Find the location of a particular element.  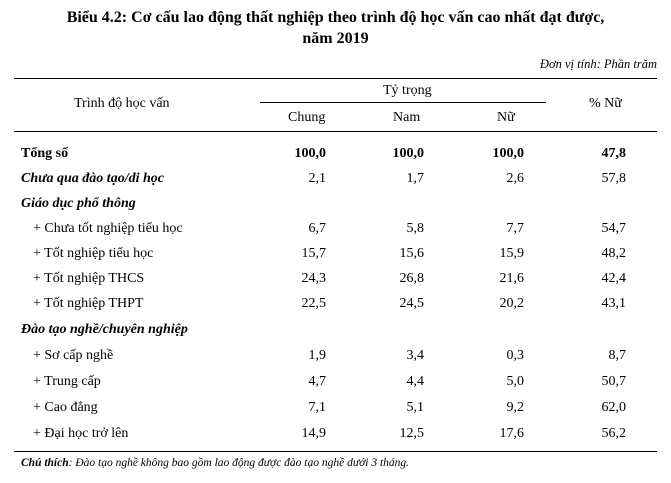

table-row: Tổng số 100,0 100,0 100,0 47,8 is located at coordinates (335, 157).